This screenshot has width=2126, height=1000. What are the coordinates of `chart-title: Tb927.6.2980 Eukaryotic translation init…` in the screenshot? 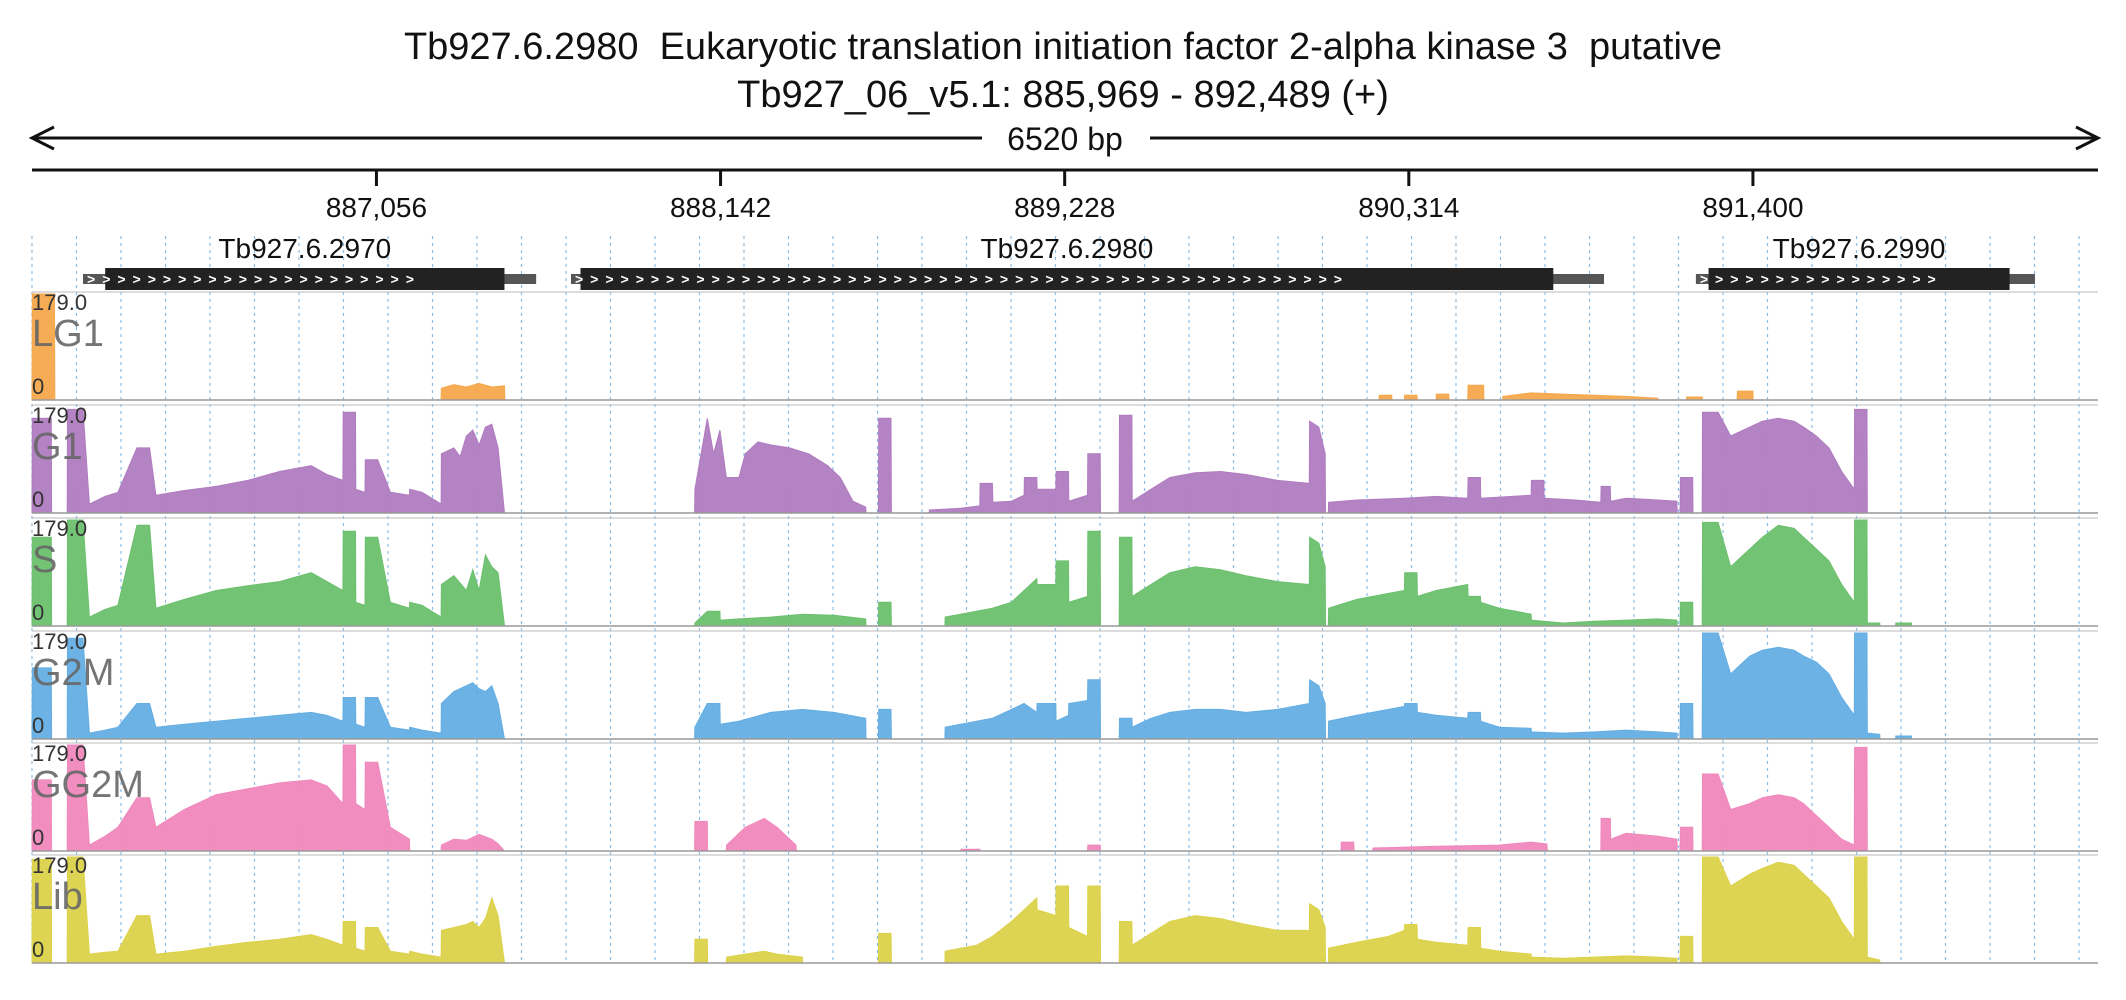 It's located at (1063, 47).